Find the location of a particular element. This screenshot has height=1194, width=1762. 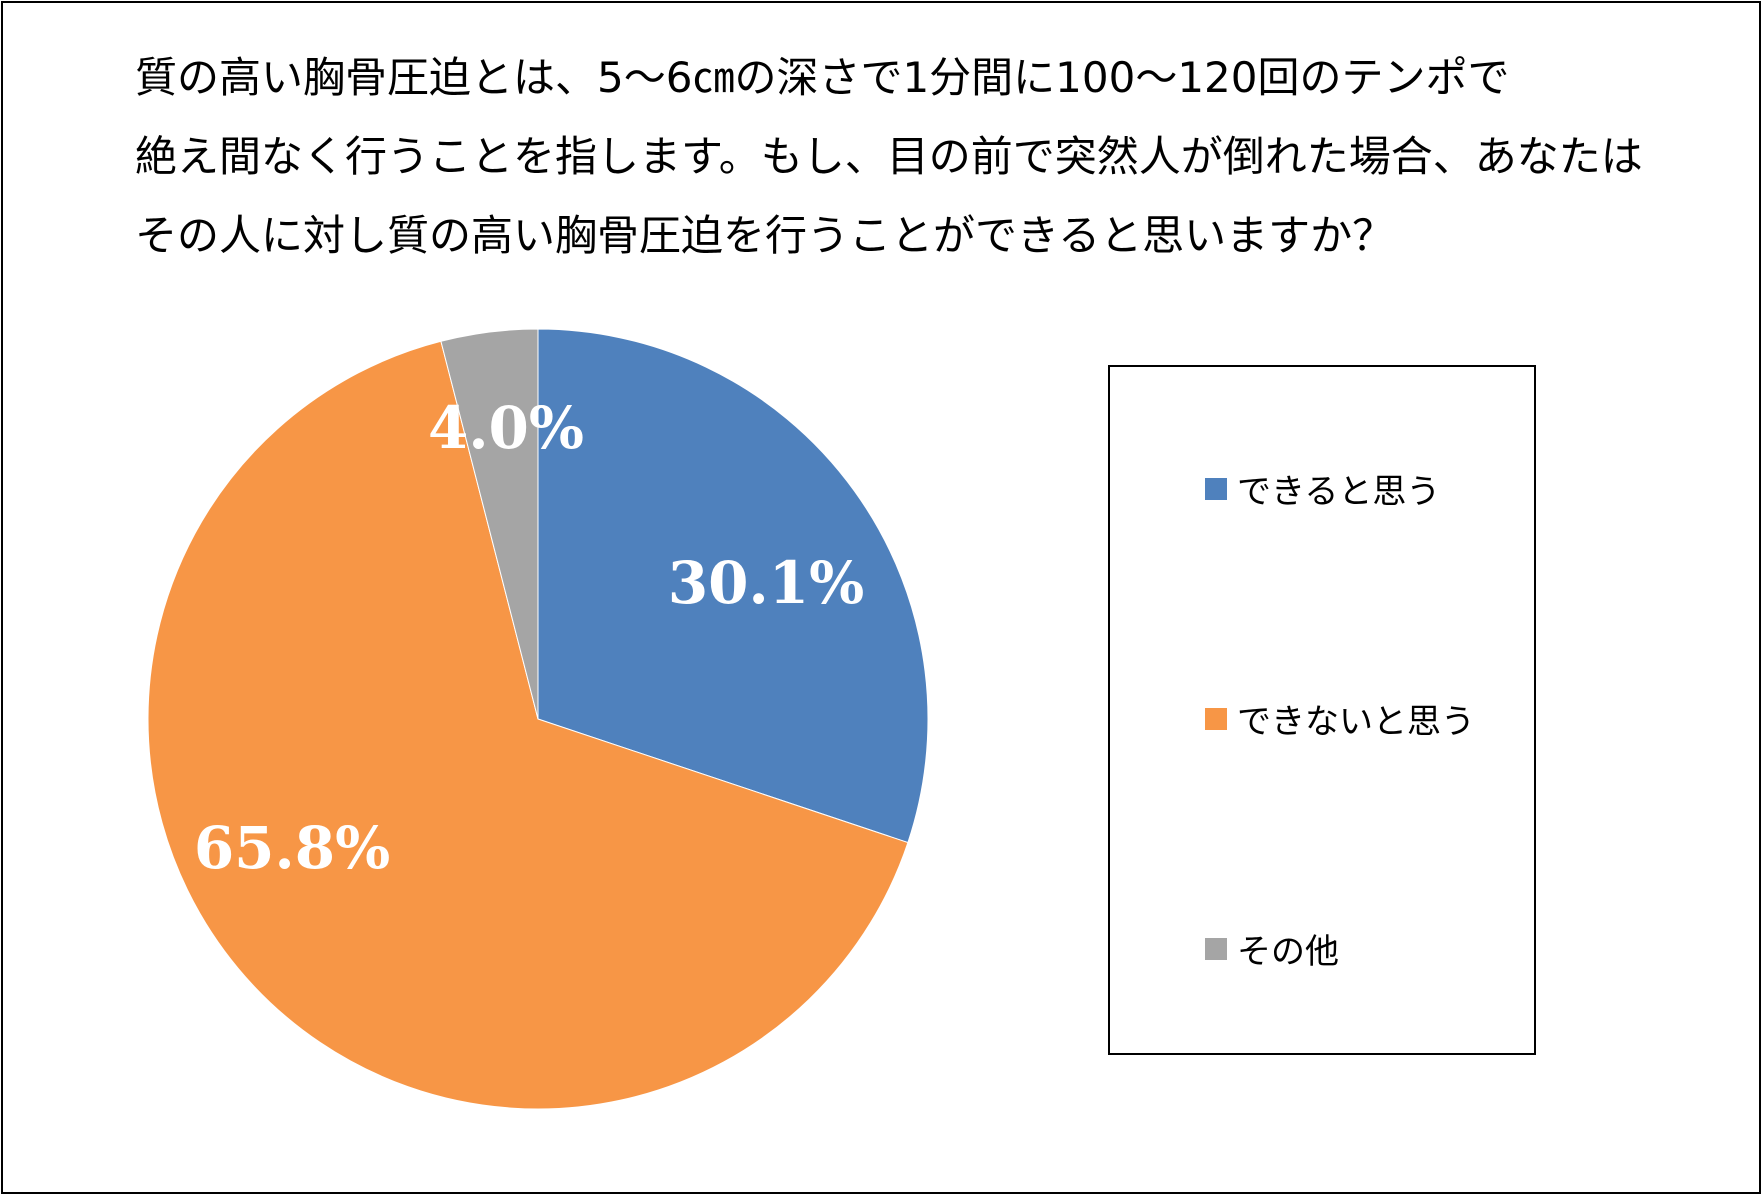

data-label-other: 4.0% is located at coordinates (506, 428).